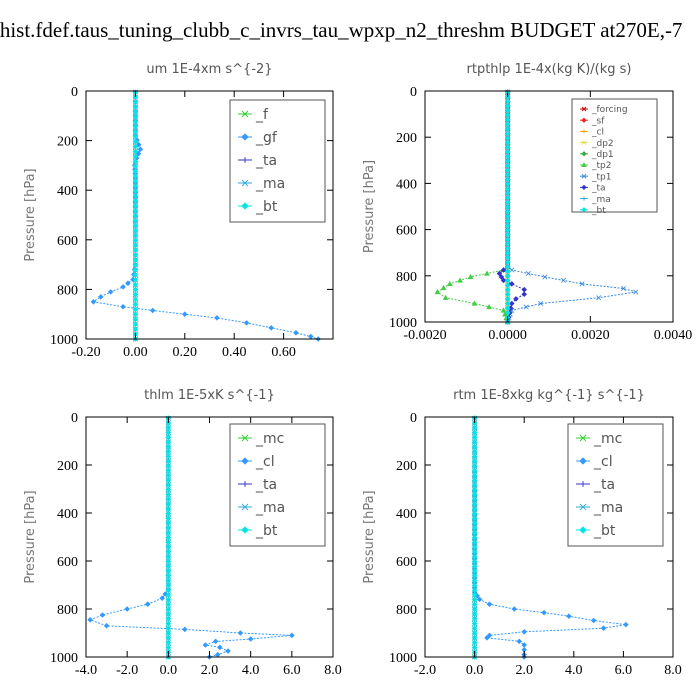 This screenshot has width=700, height=700. I want to click on legend: _forcing_sf _cl_dp2_dp1_tp2_tp1 _ta_ma_bt, so click(614, 157).